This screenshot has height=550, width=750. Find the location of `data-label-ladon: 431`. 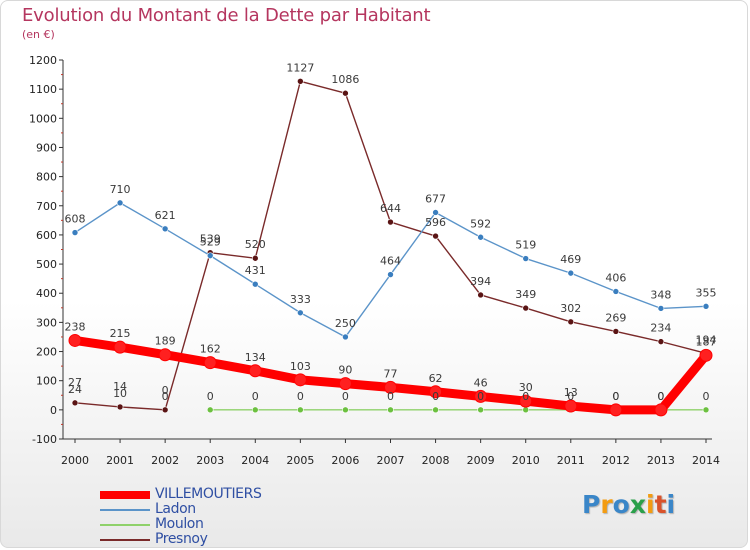

data-label-ladon: 431 is located at coordinates (255, 270).